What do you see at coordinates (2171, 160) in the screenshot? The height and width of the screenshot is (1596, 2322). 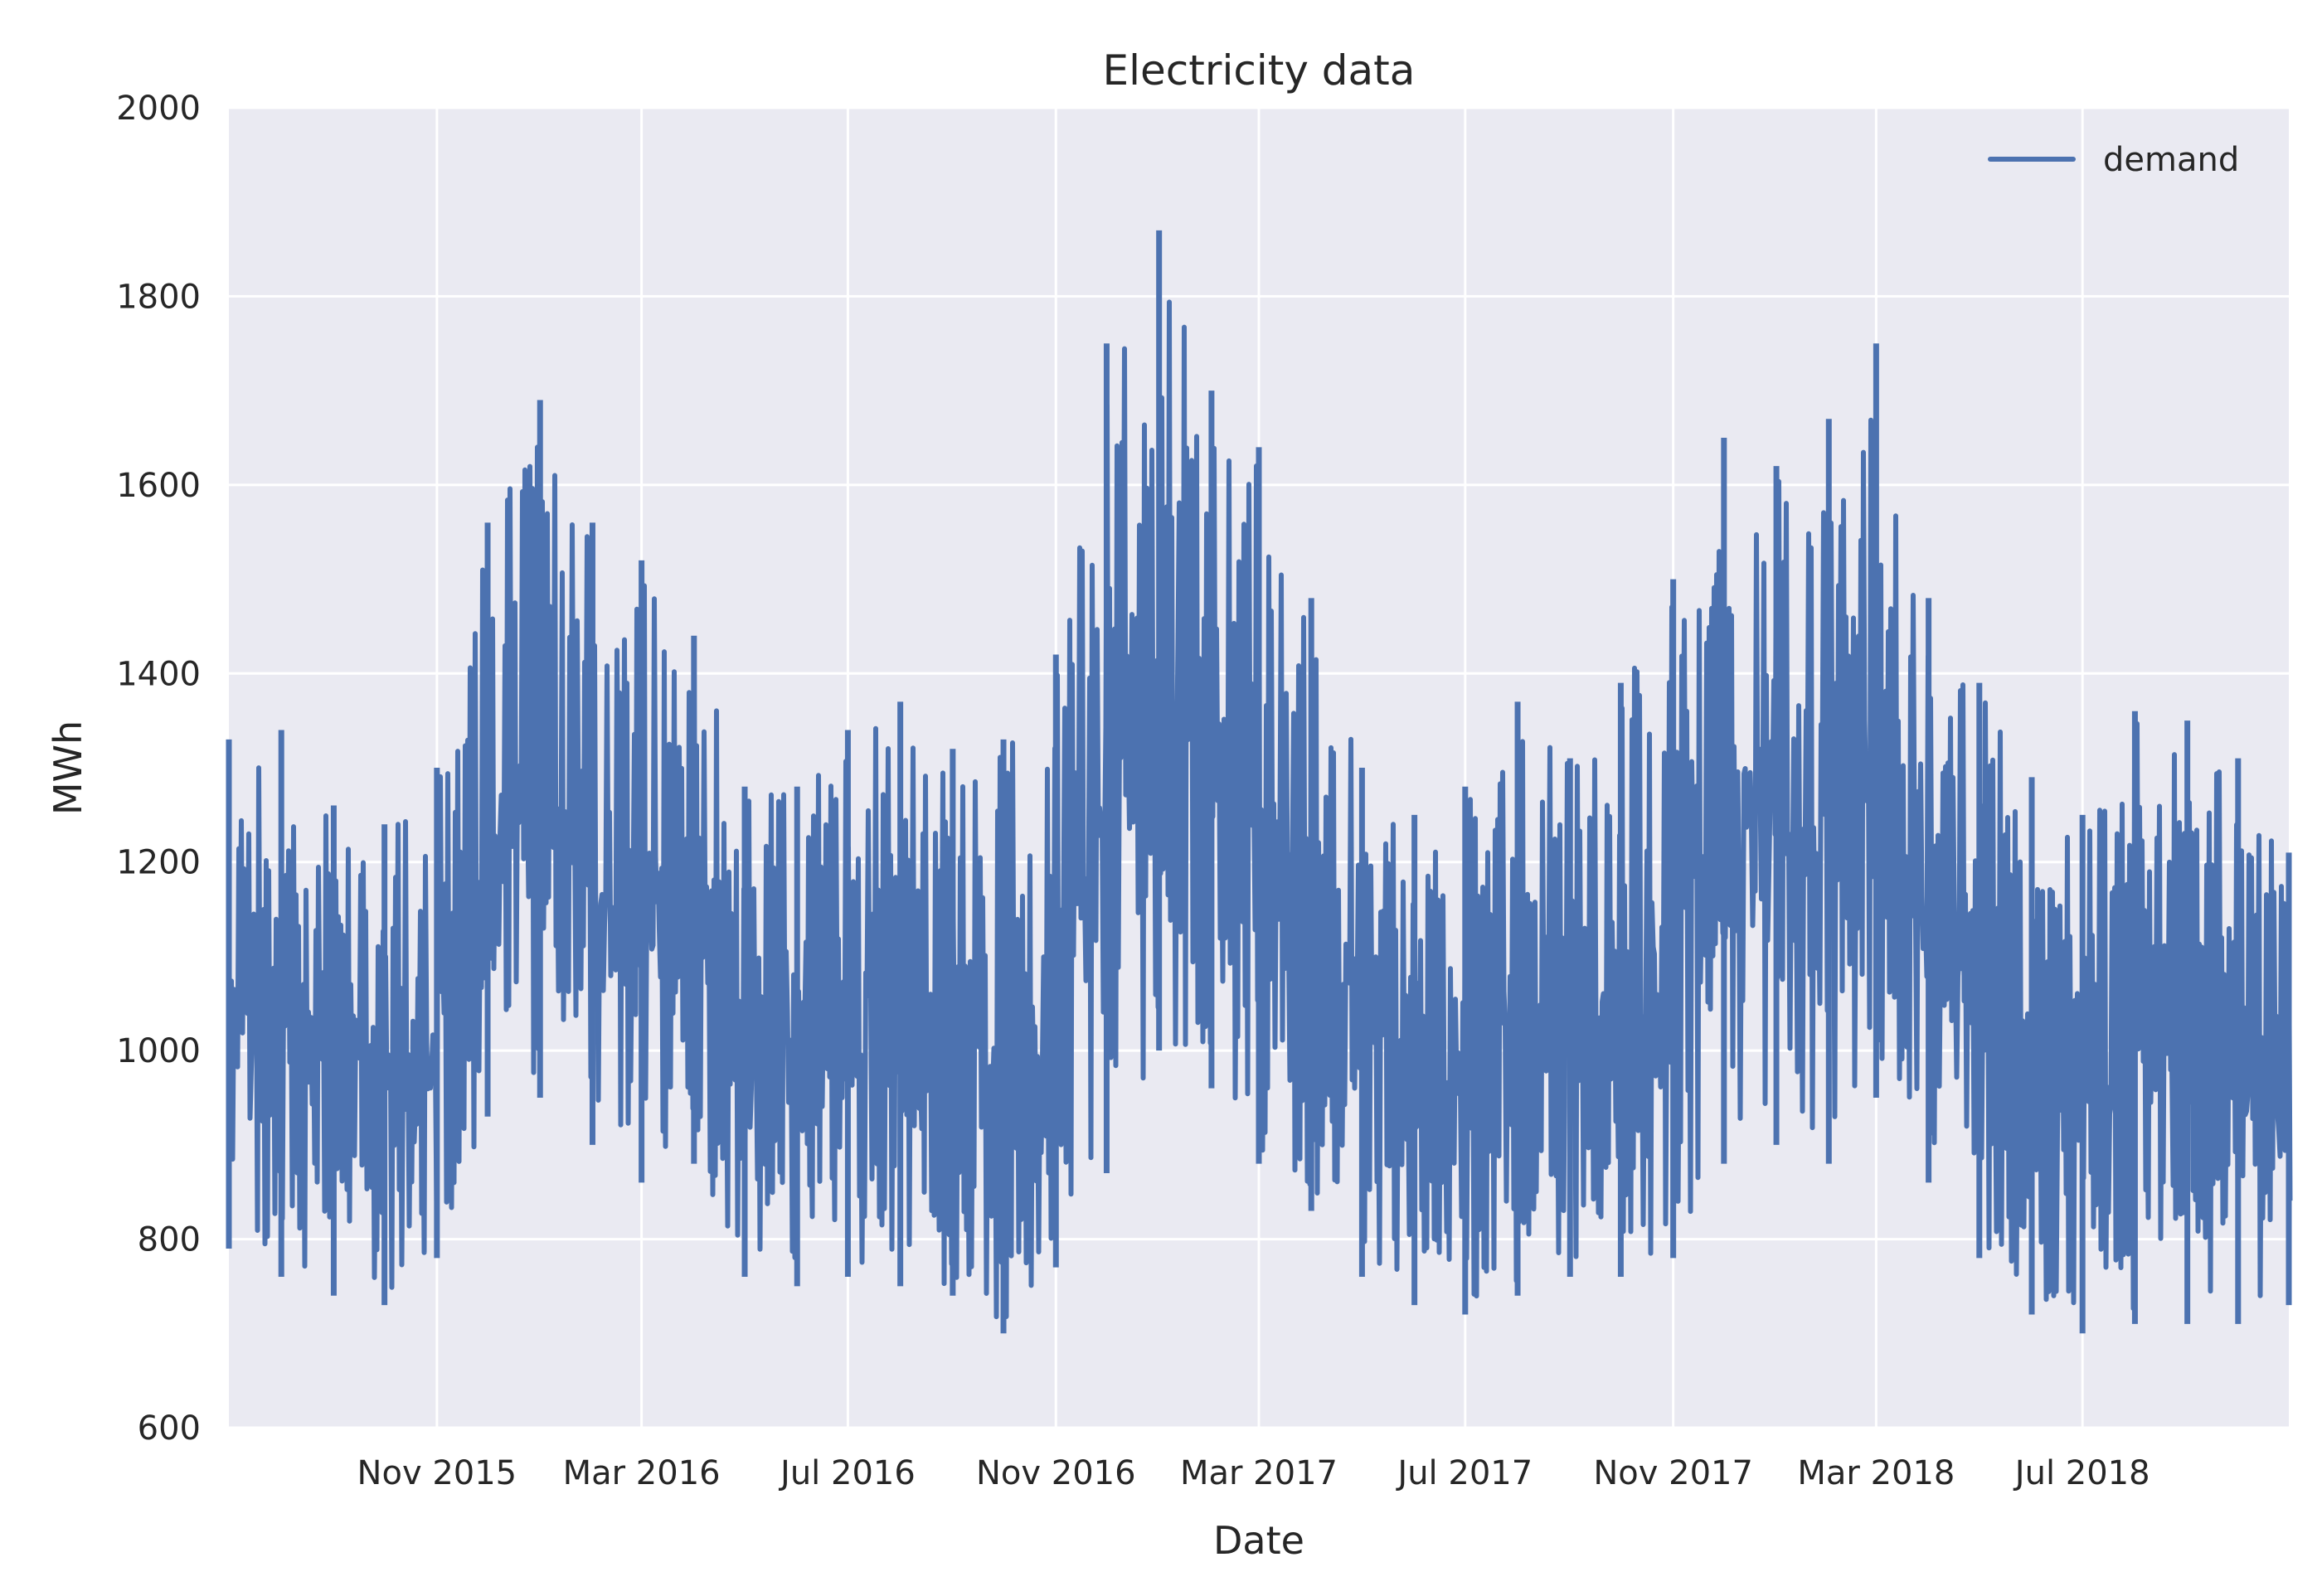 I see `legend-label-demand: demand` at bounding box center [2171, 160].